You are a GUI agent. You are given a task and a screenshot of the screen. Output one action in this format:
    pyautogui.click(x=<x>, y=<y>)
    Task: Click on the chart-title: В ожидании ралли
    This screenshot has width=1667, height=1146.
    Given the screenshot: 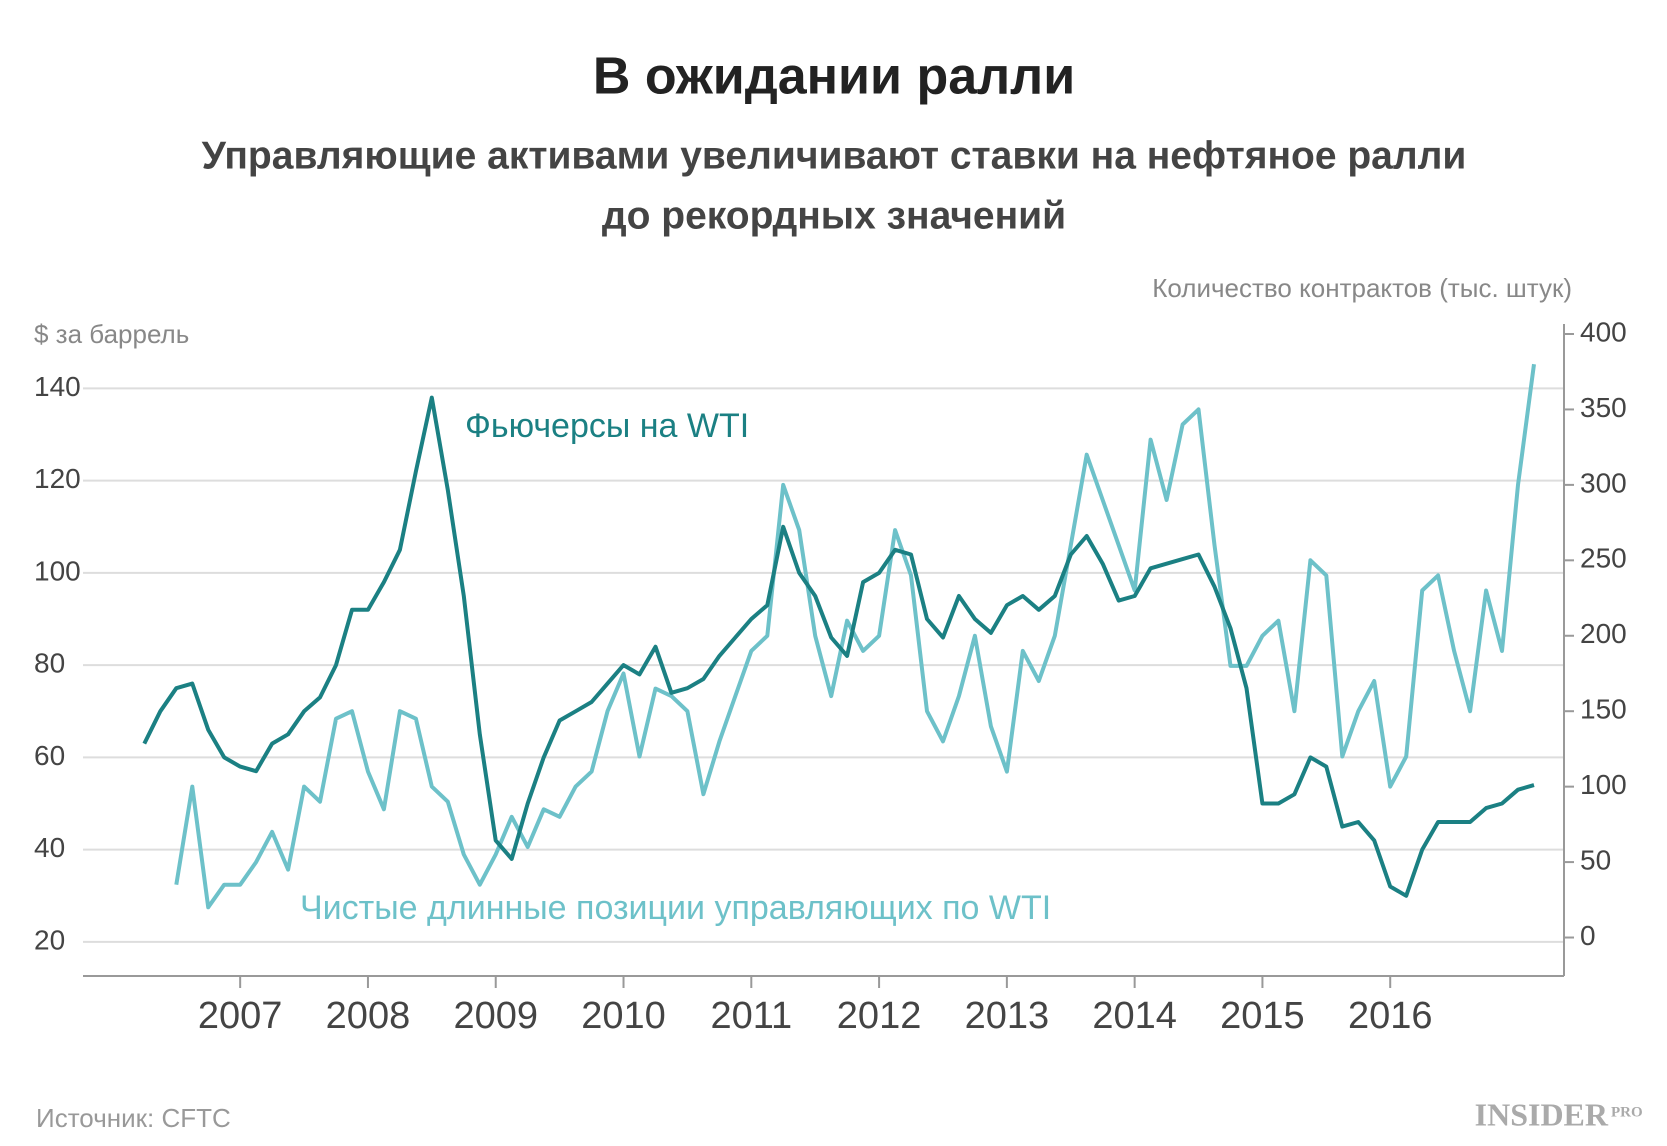 What is the action you would take?
    pyautogui.click(x=834, y=77)
    